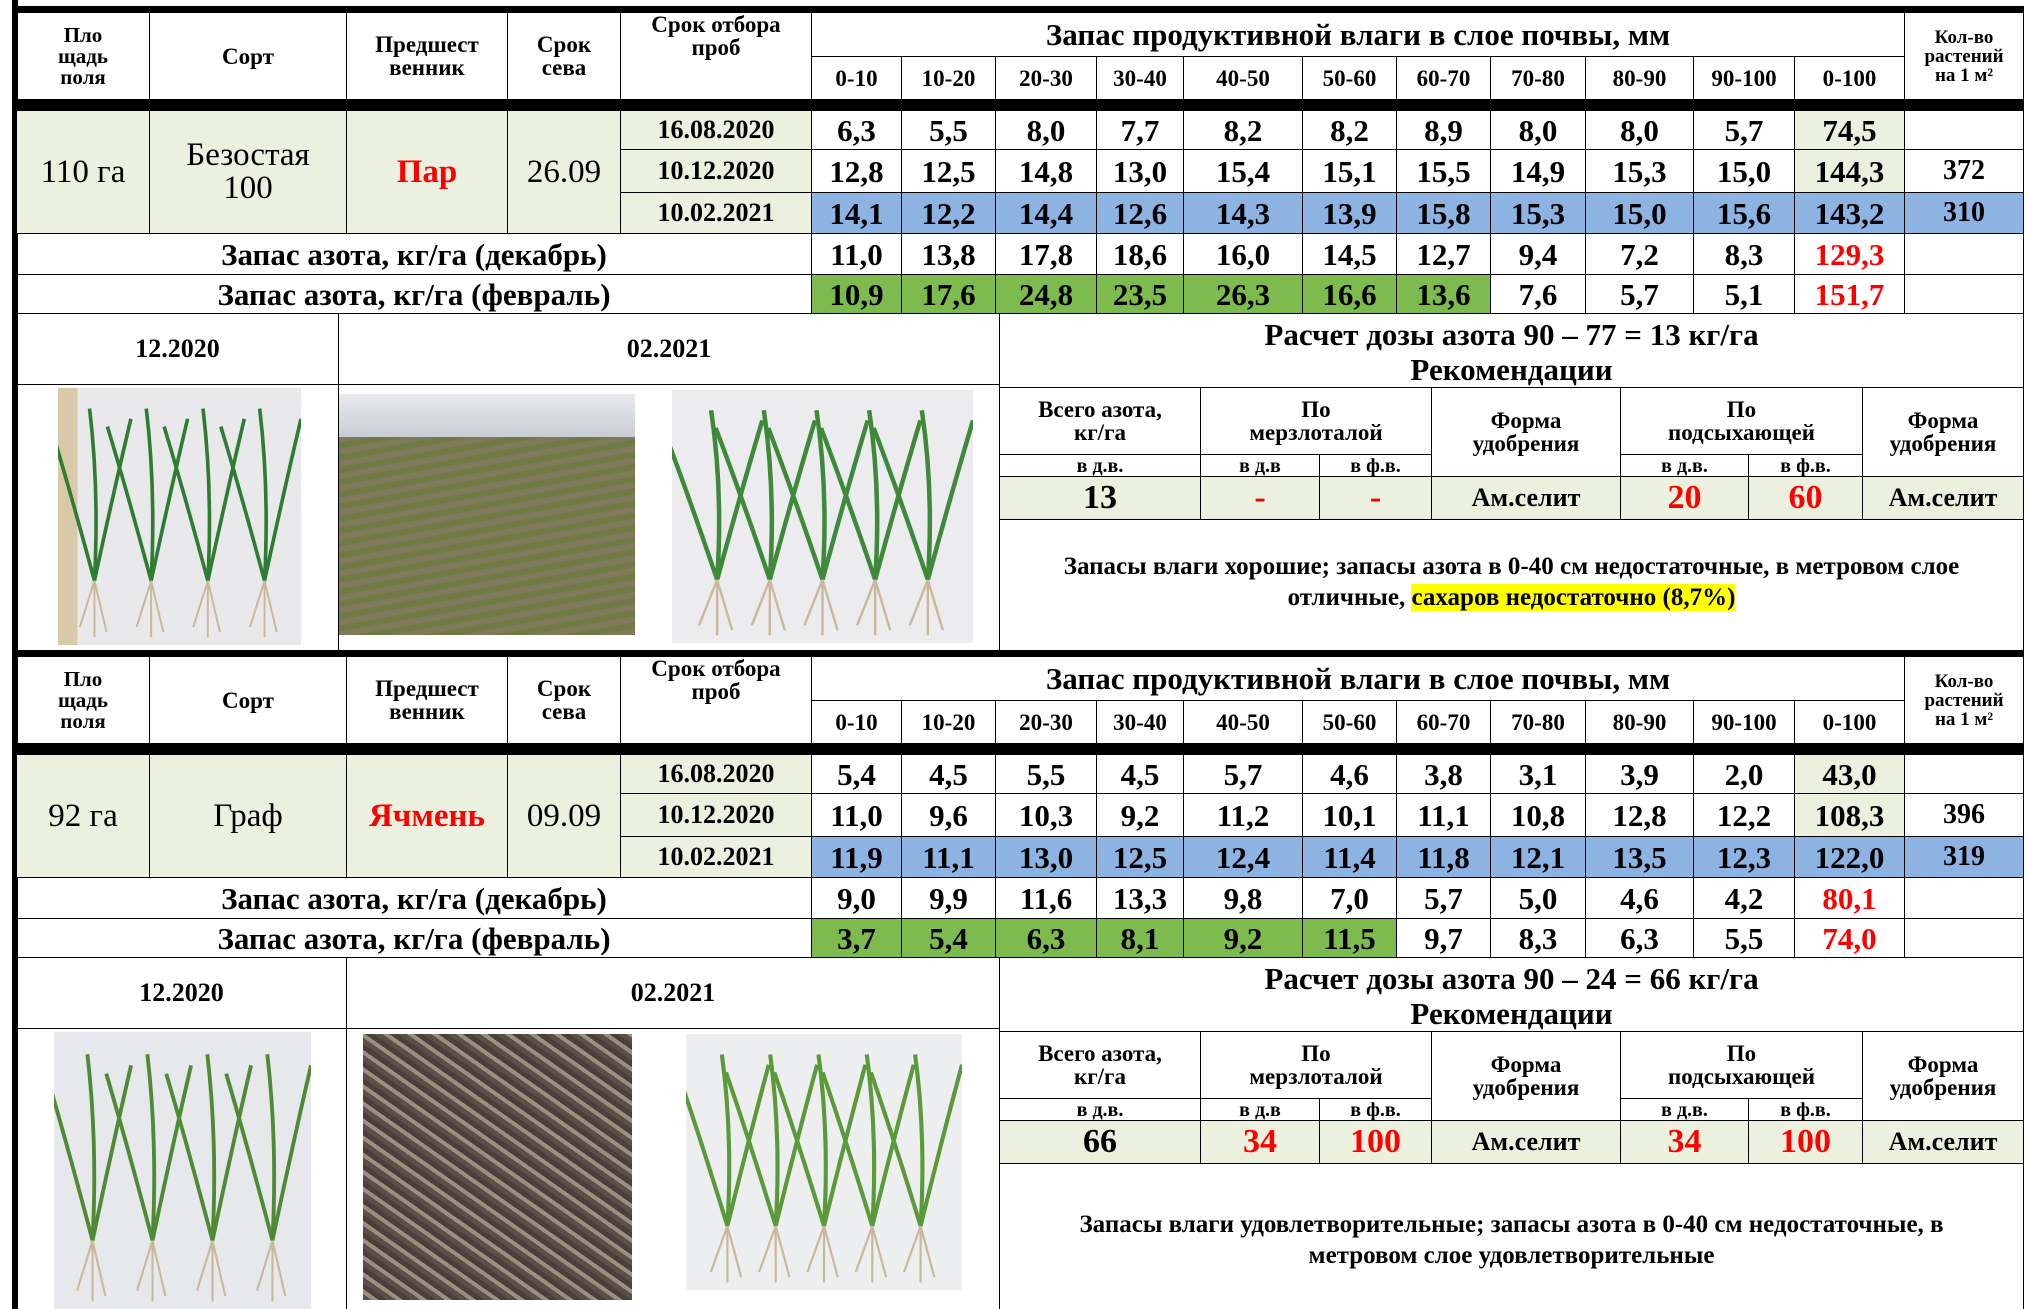  What do you see at coordinates (1443, 254) in the screenshot?
I see `nitrogen-value: 12,7` at bounding box center [1443, 254].